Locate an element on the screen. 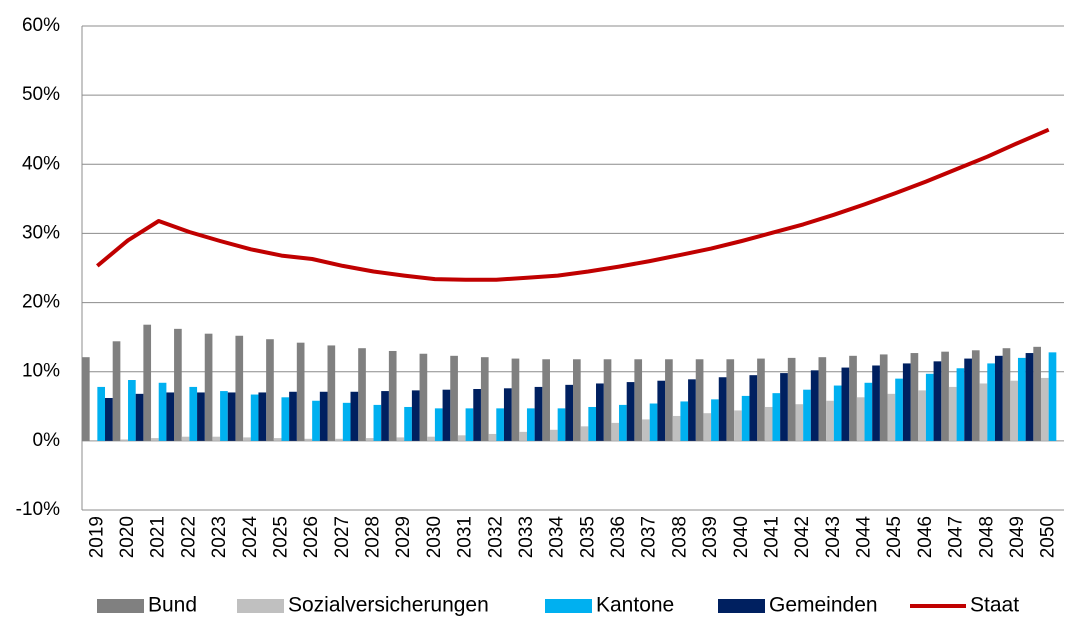 The image size is (1067, 619). y-tick-label: -10% is located at coordinates (38, 509).